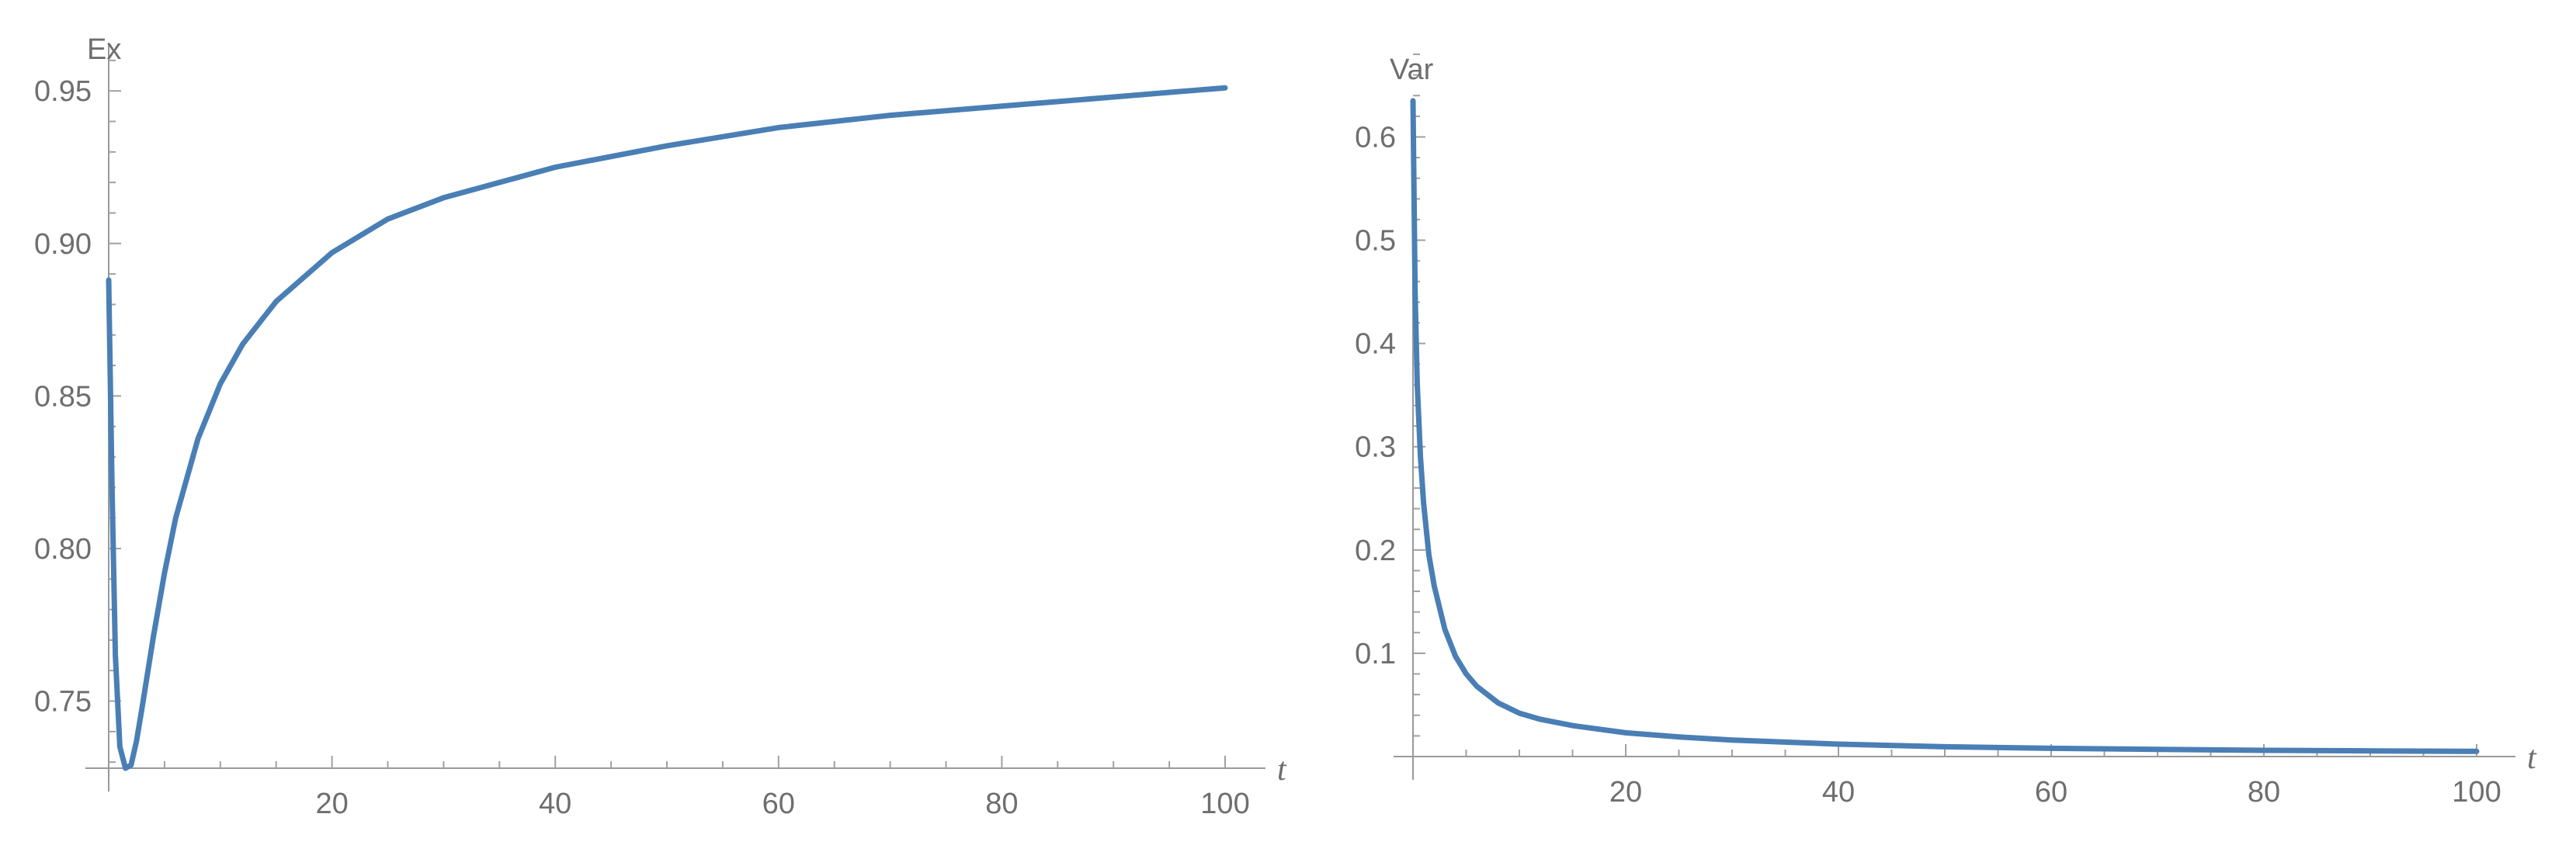 The image size is (2576, 845). What do you see at coordinates (63, 702) in the screenshot?
I see `ex-y-tick-label: 0.75` at bounding box center [63, 702].